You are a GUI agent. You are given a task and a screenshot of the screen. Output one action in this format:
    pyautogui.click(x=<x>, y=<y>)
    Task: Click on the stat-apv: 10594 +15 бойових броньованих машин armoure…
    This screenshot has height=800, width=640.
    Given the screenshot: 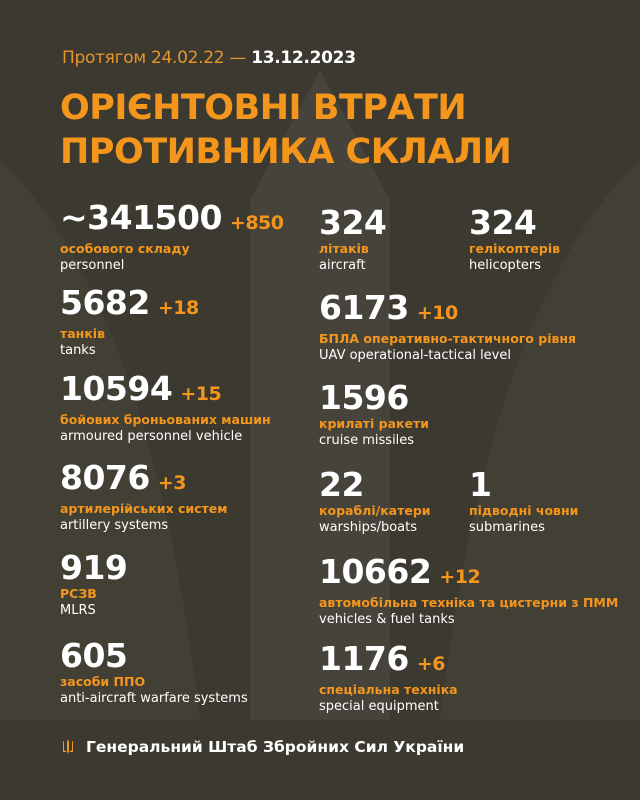 What is the action you would take?
    pyautogui.click(x=165, y=407)
    